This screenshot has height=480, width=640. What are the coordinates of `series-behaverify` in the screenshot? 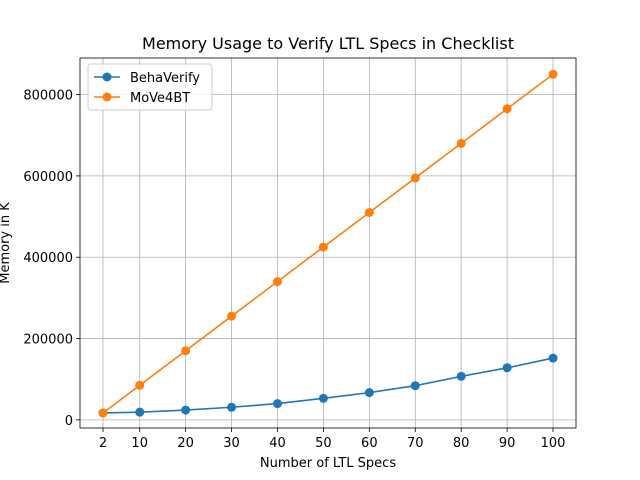 It's located at (328, 385).